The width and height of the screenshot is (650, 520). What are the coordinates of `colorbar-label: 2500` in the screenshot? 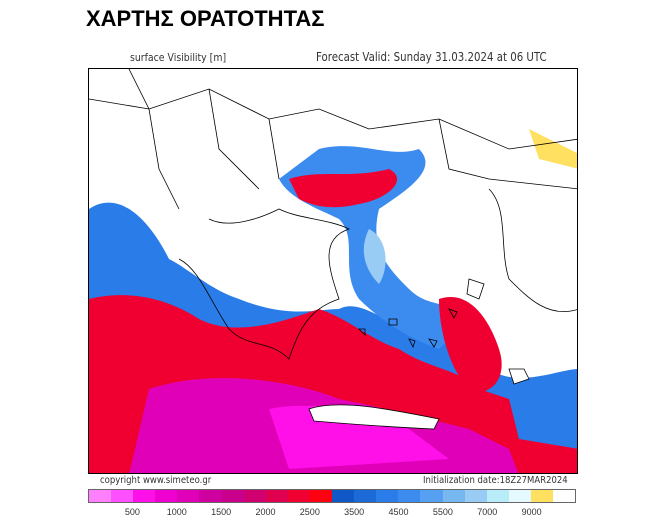 It's located at (309, 512).